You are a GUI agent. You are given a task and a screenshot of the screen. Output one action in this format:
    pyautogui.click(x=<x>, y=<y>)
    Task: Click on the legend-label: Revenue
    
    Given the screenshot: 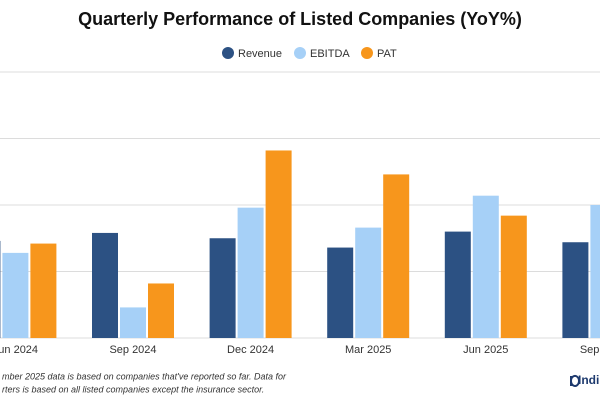 What is the action you would take?
    pyautogui.click(x=260, y=54)
    